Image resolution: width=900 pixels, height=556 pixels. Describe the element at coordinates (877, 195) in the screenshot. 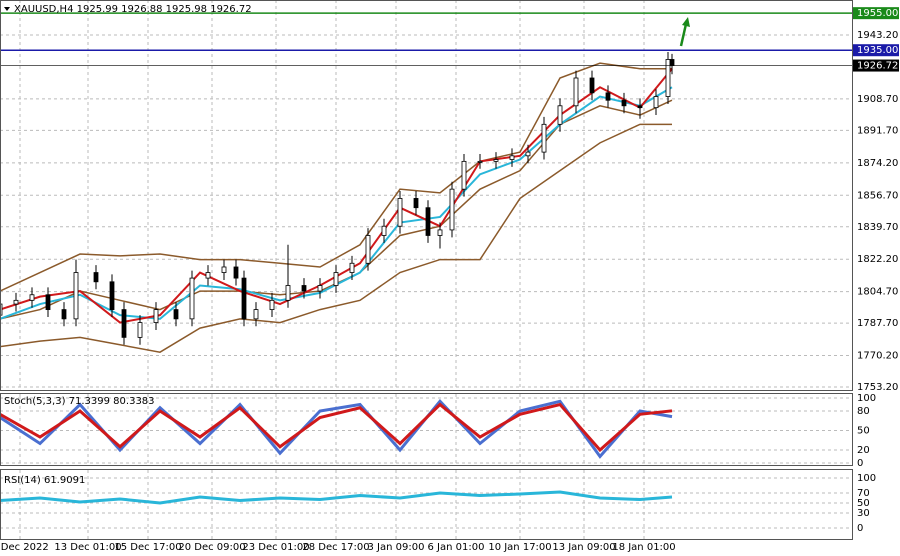

I see `y-tick-label: 1856.70` at that location.